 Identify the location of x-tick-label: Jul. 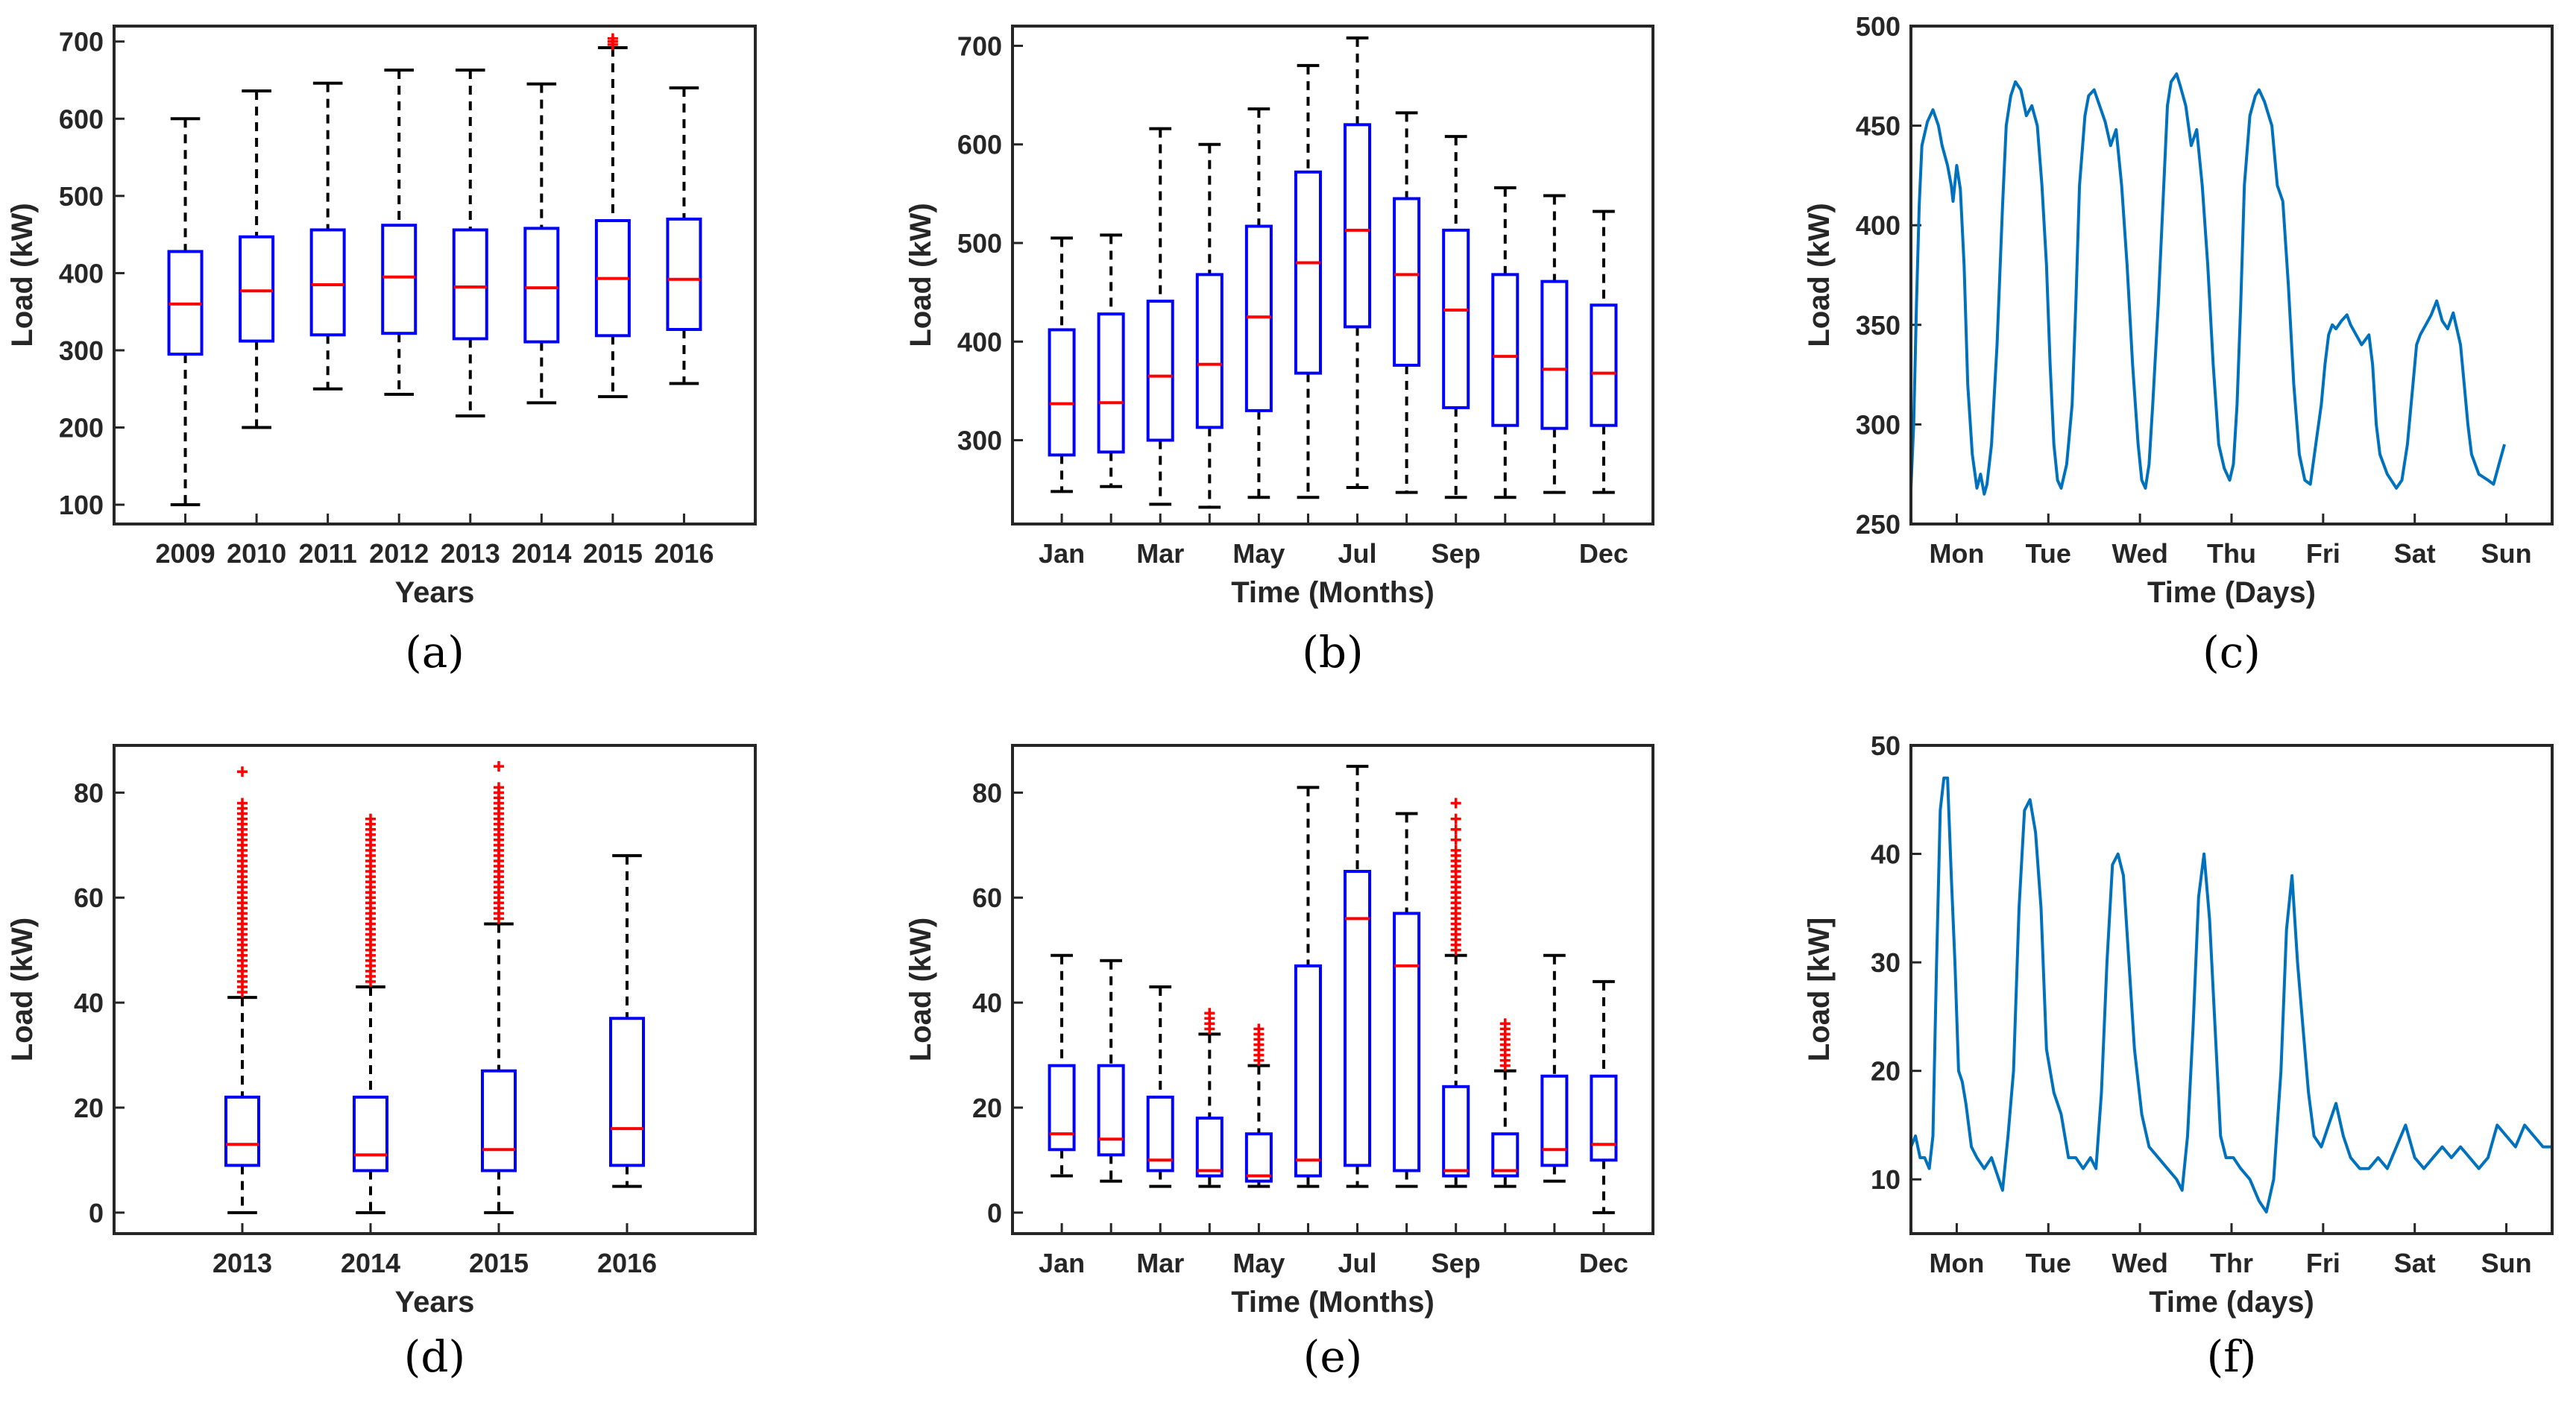
(1357, 1263).